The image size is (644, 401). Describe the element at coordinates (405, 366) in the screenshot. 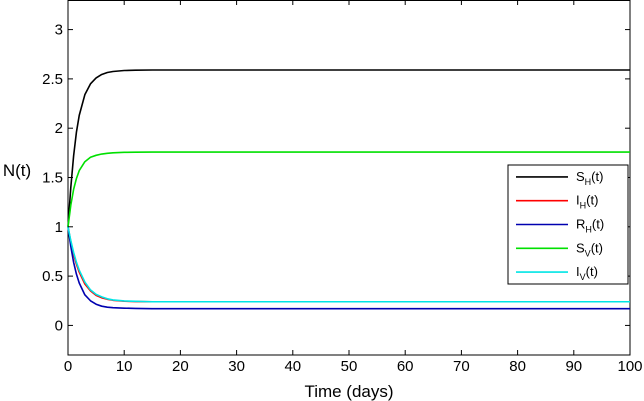

I see `x-tick-label: 60` at that location.